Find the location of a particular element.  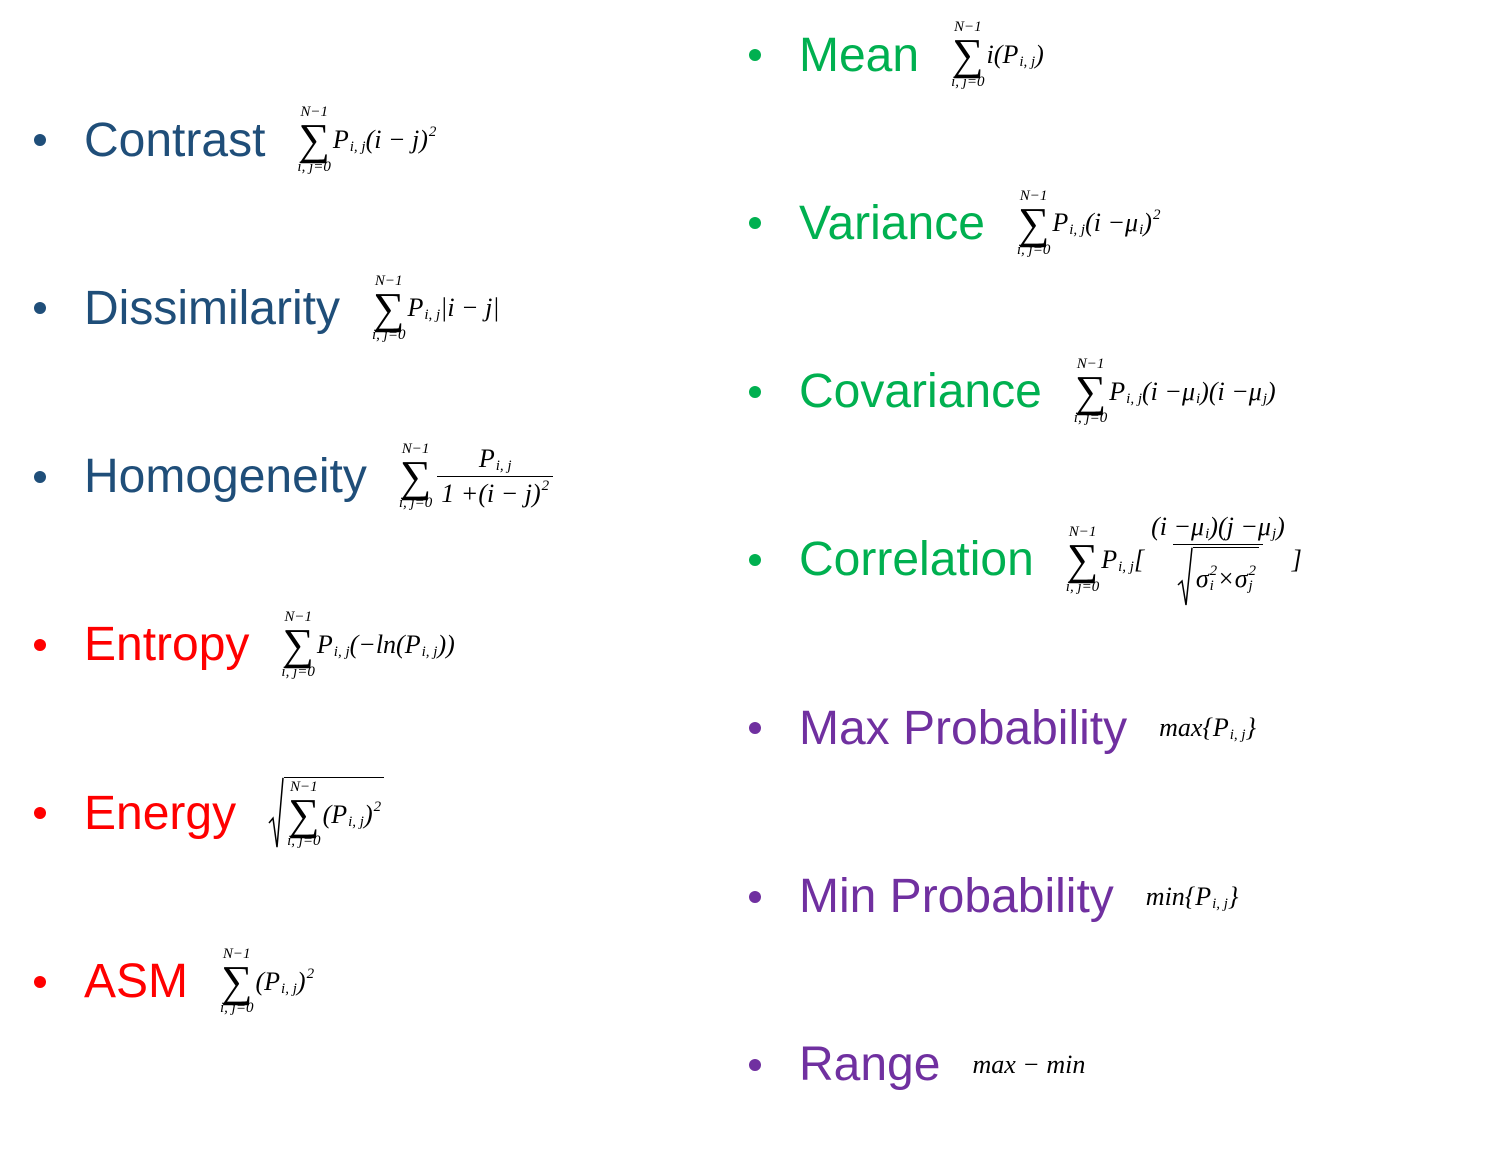

script-group: (i − j) 2 is located at coordinates (401, 140).